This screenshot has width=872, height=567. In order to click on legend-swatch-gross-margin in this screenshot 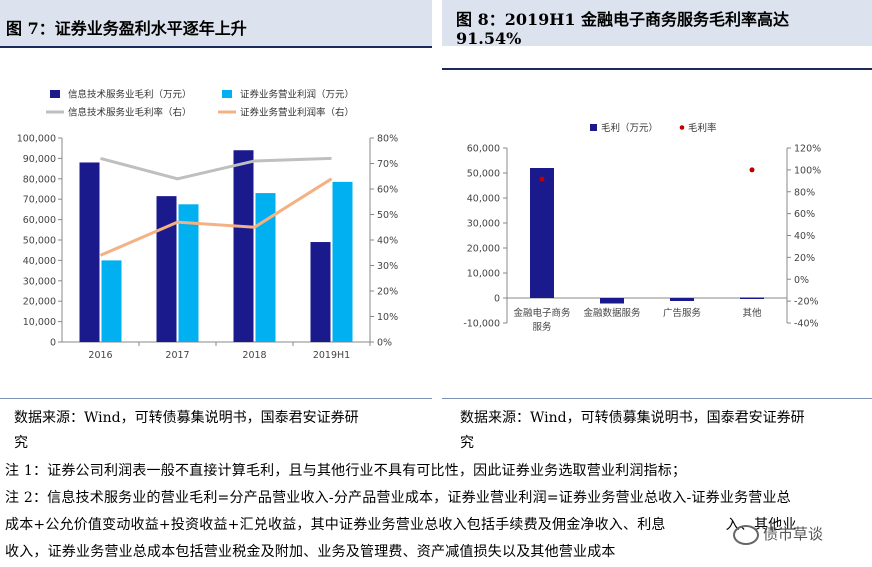, I will do `click(682, 127)`.